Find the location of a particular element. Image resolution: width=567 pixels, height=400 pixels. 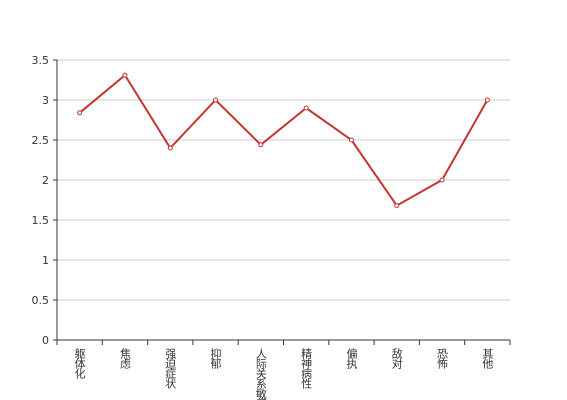

x-tick-label: 其他 is located at coordinates (487, 358).